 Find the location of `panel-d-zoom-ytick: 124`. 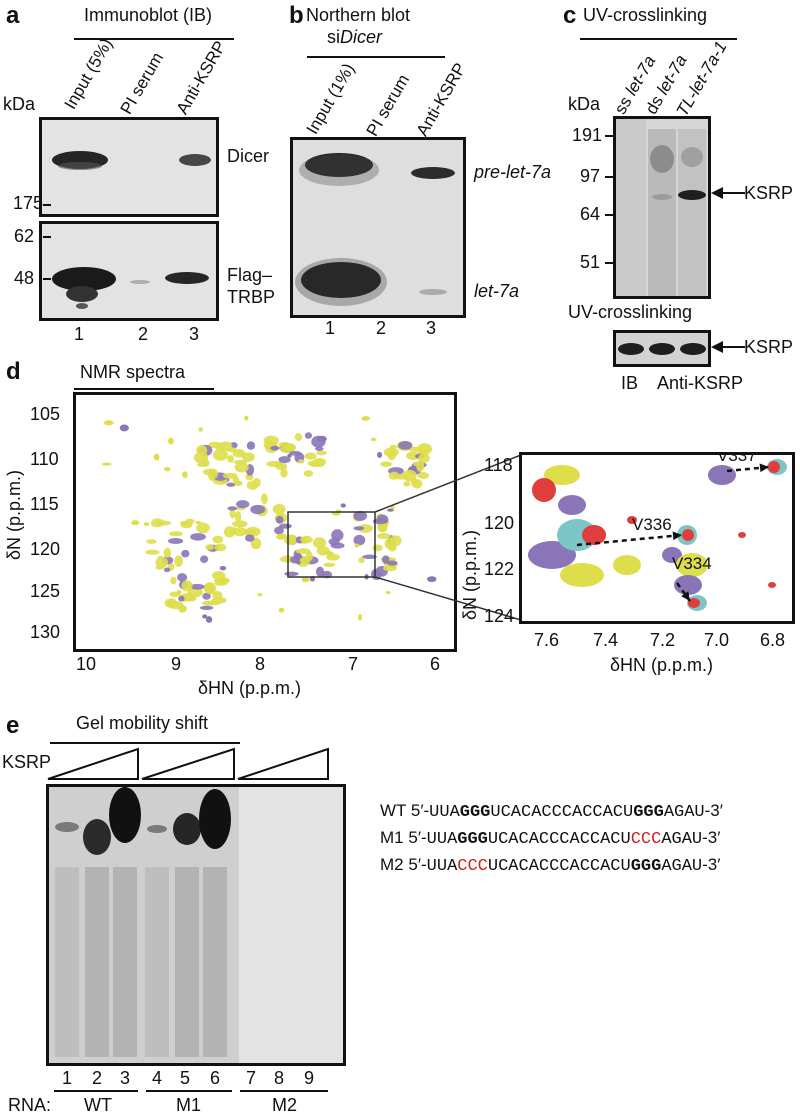

panel-d-zoom-ytick: 124 is located at coordinates (499, 616).